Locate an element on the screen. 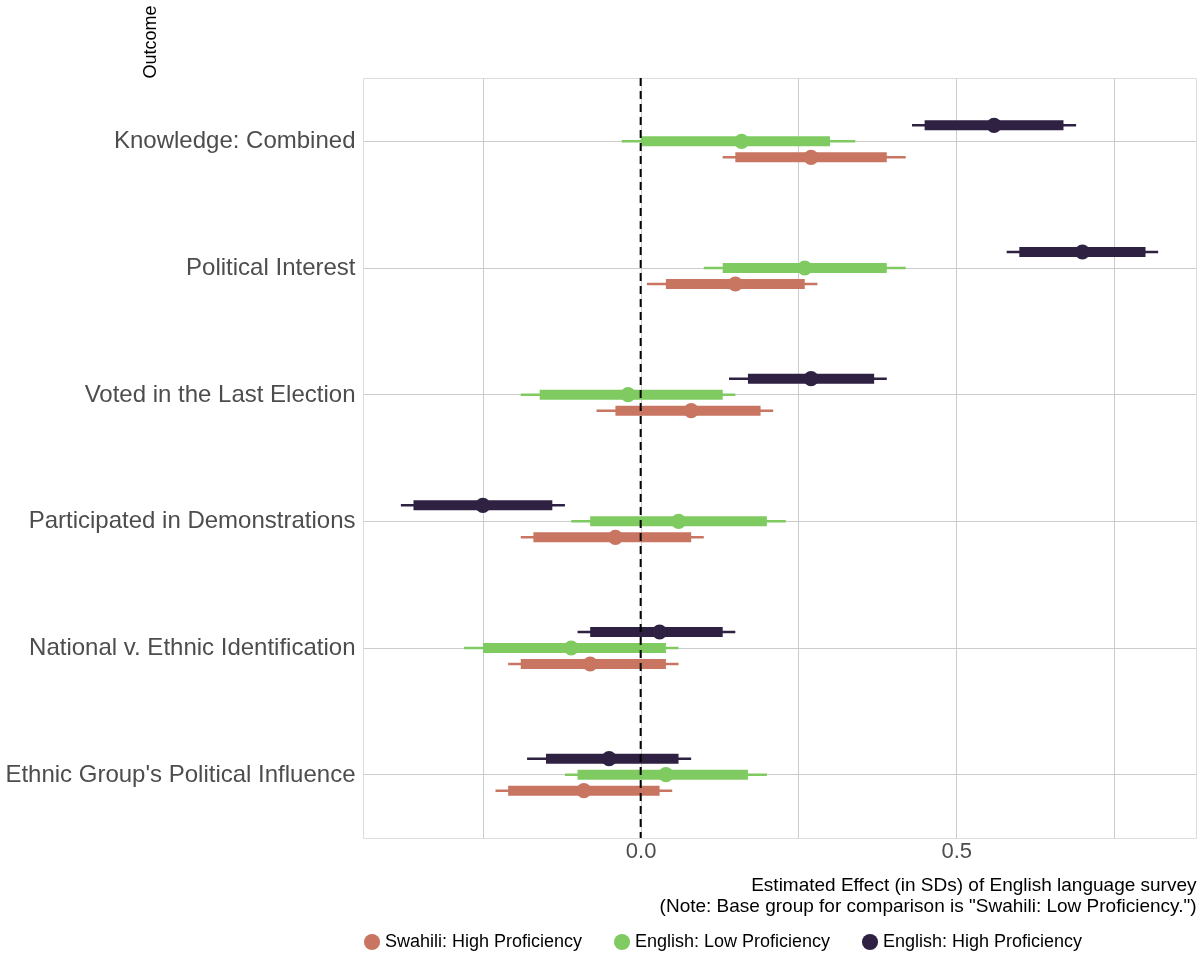  y-tick-label: Voted in the Last Election is located at coordinates (220, 393).